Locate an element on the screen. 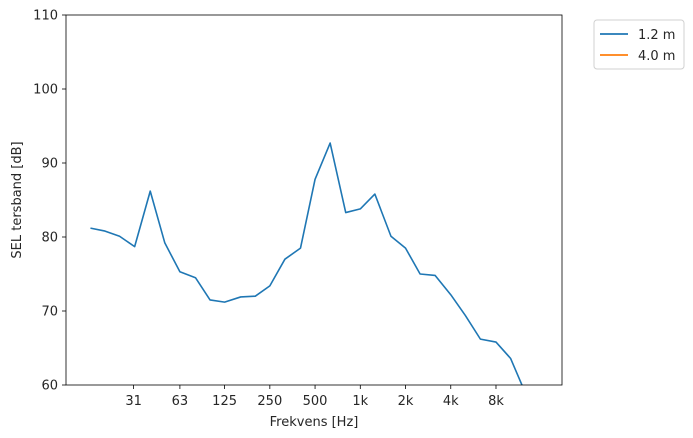 The image size is (693, 438). x-tick-label: 250 is located at coordinates (269, 401).